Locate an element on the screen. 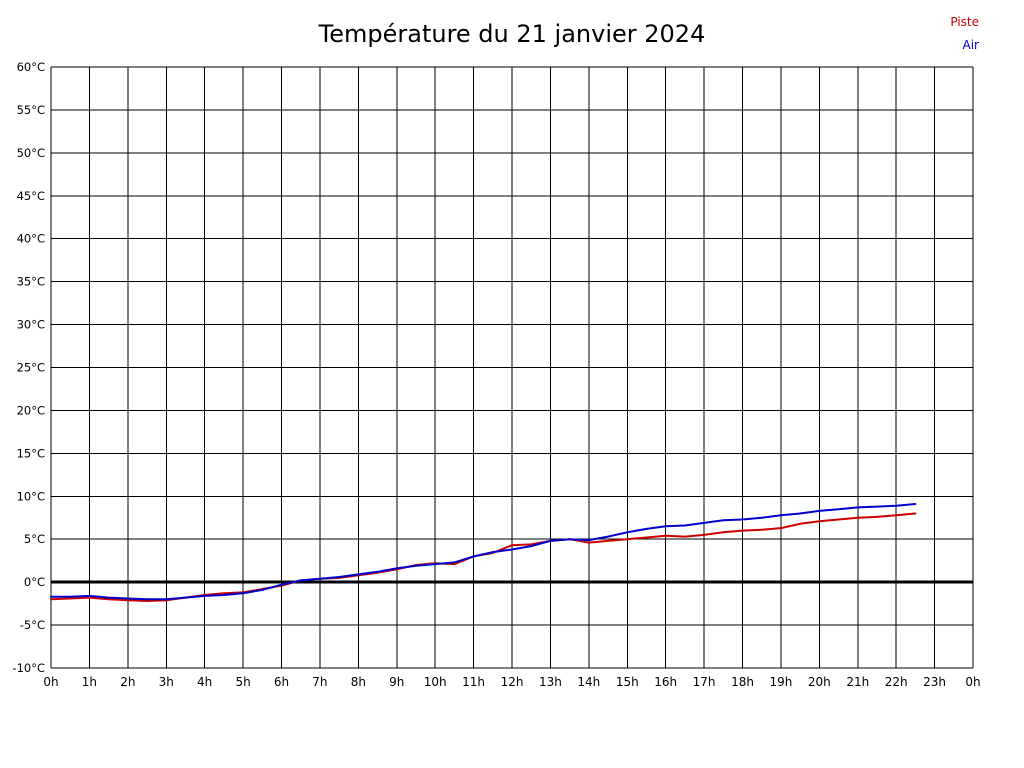  x-tick-label: 13h is located at coordinates (550, 682).